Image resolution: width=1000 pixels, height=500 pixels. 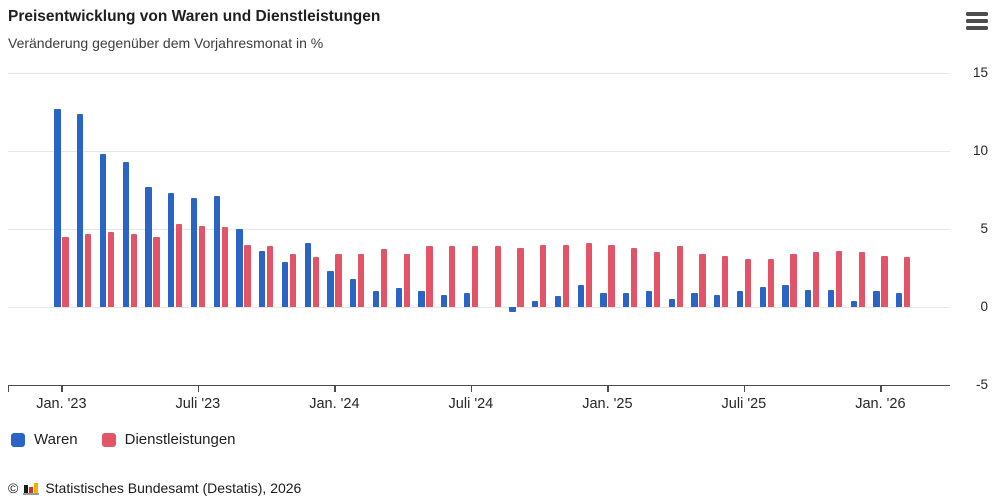 I want to click on x-axis-label: Jan. '26, so click(x=880, y=404).